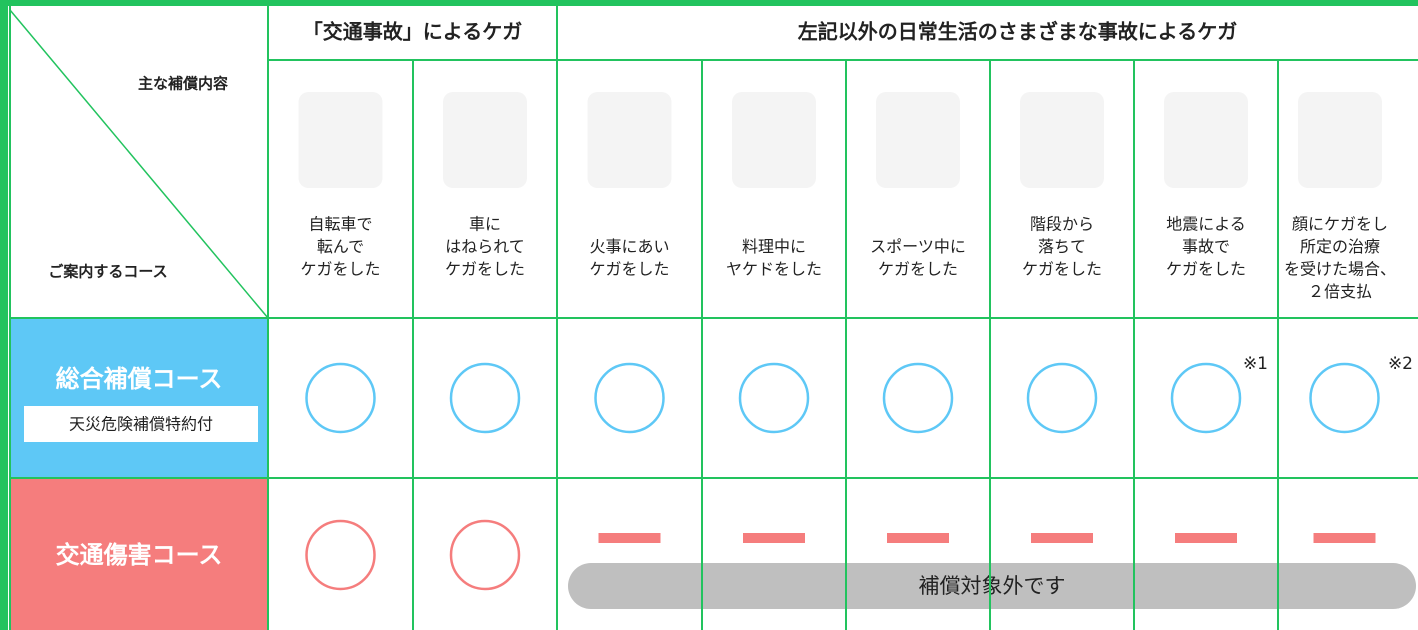 This screenshot has width=1418, height=630. What do you see at coordinates (1062, 246) in the screenshot?
I see `column-label: 落ちて` at bounding box center [1062, 246].